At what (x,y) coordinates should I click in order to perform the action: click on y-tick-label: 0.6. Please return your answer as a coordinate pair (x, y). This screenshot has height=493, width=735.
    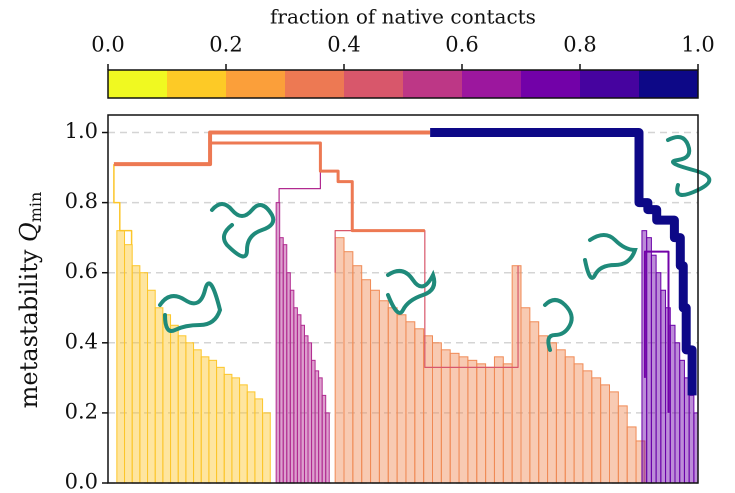
    Looking at the image, I should click on (81, 271).